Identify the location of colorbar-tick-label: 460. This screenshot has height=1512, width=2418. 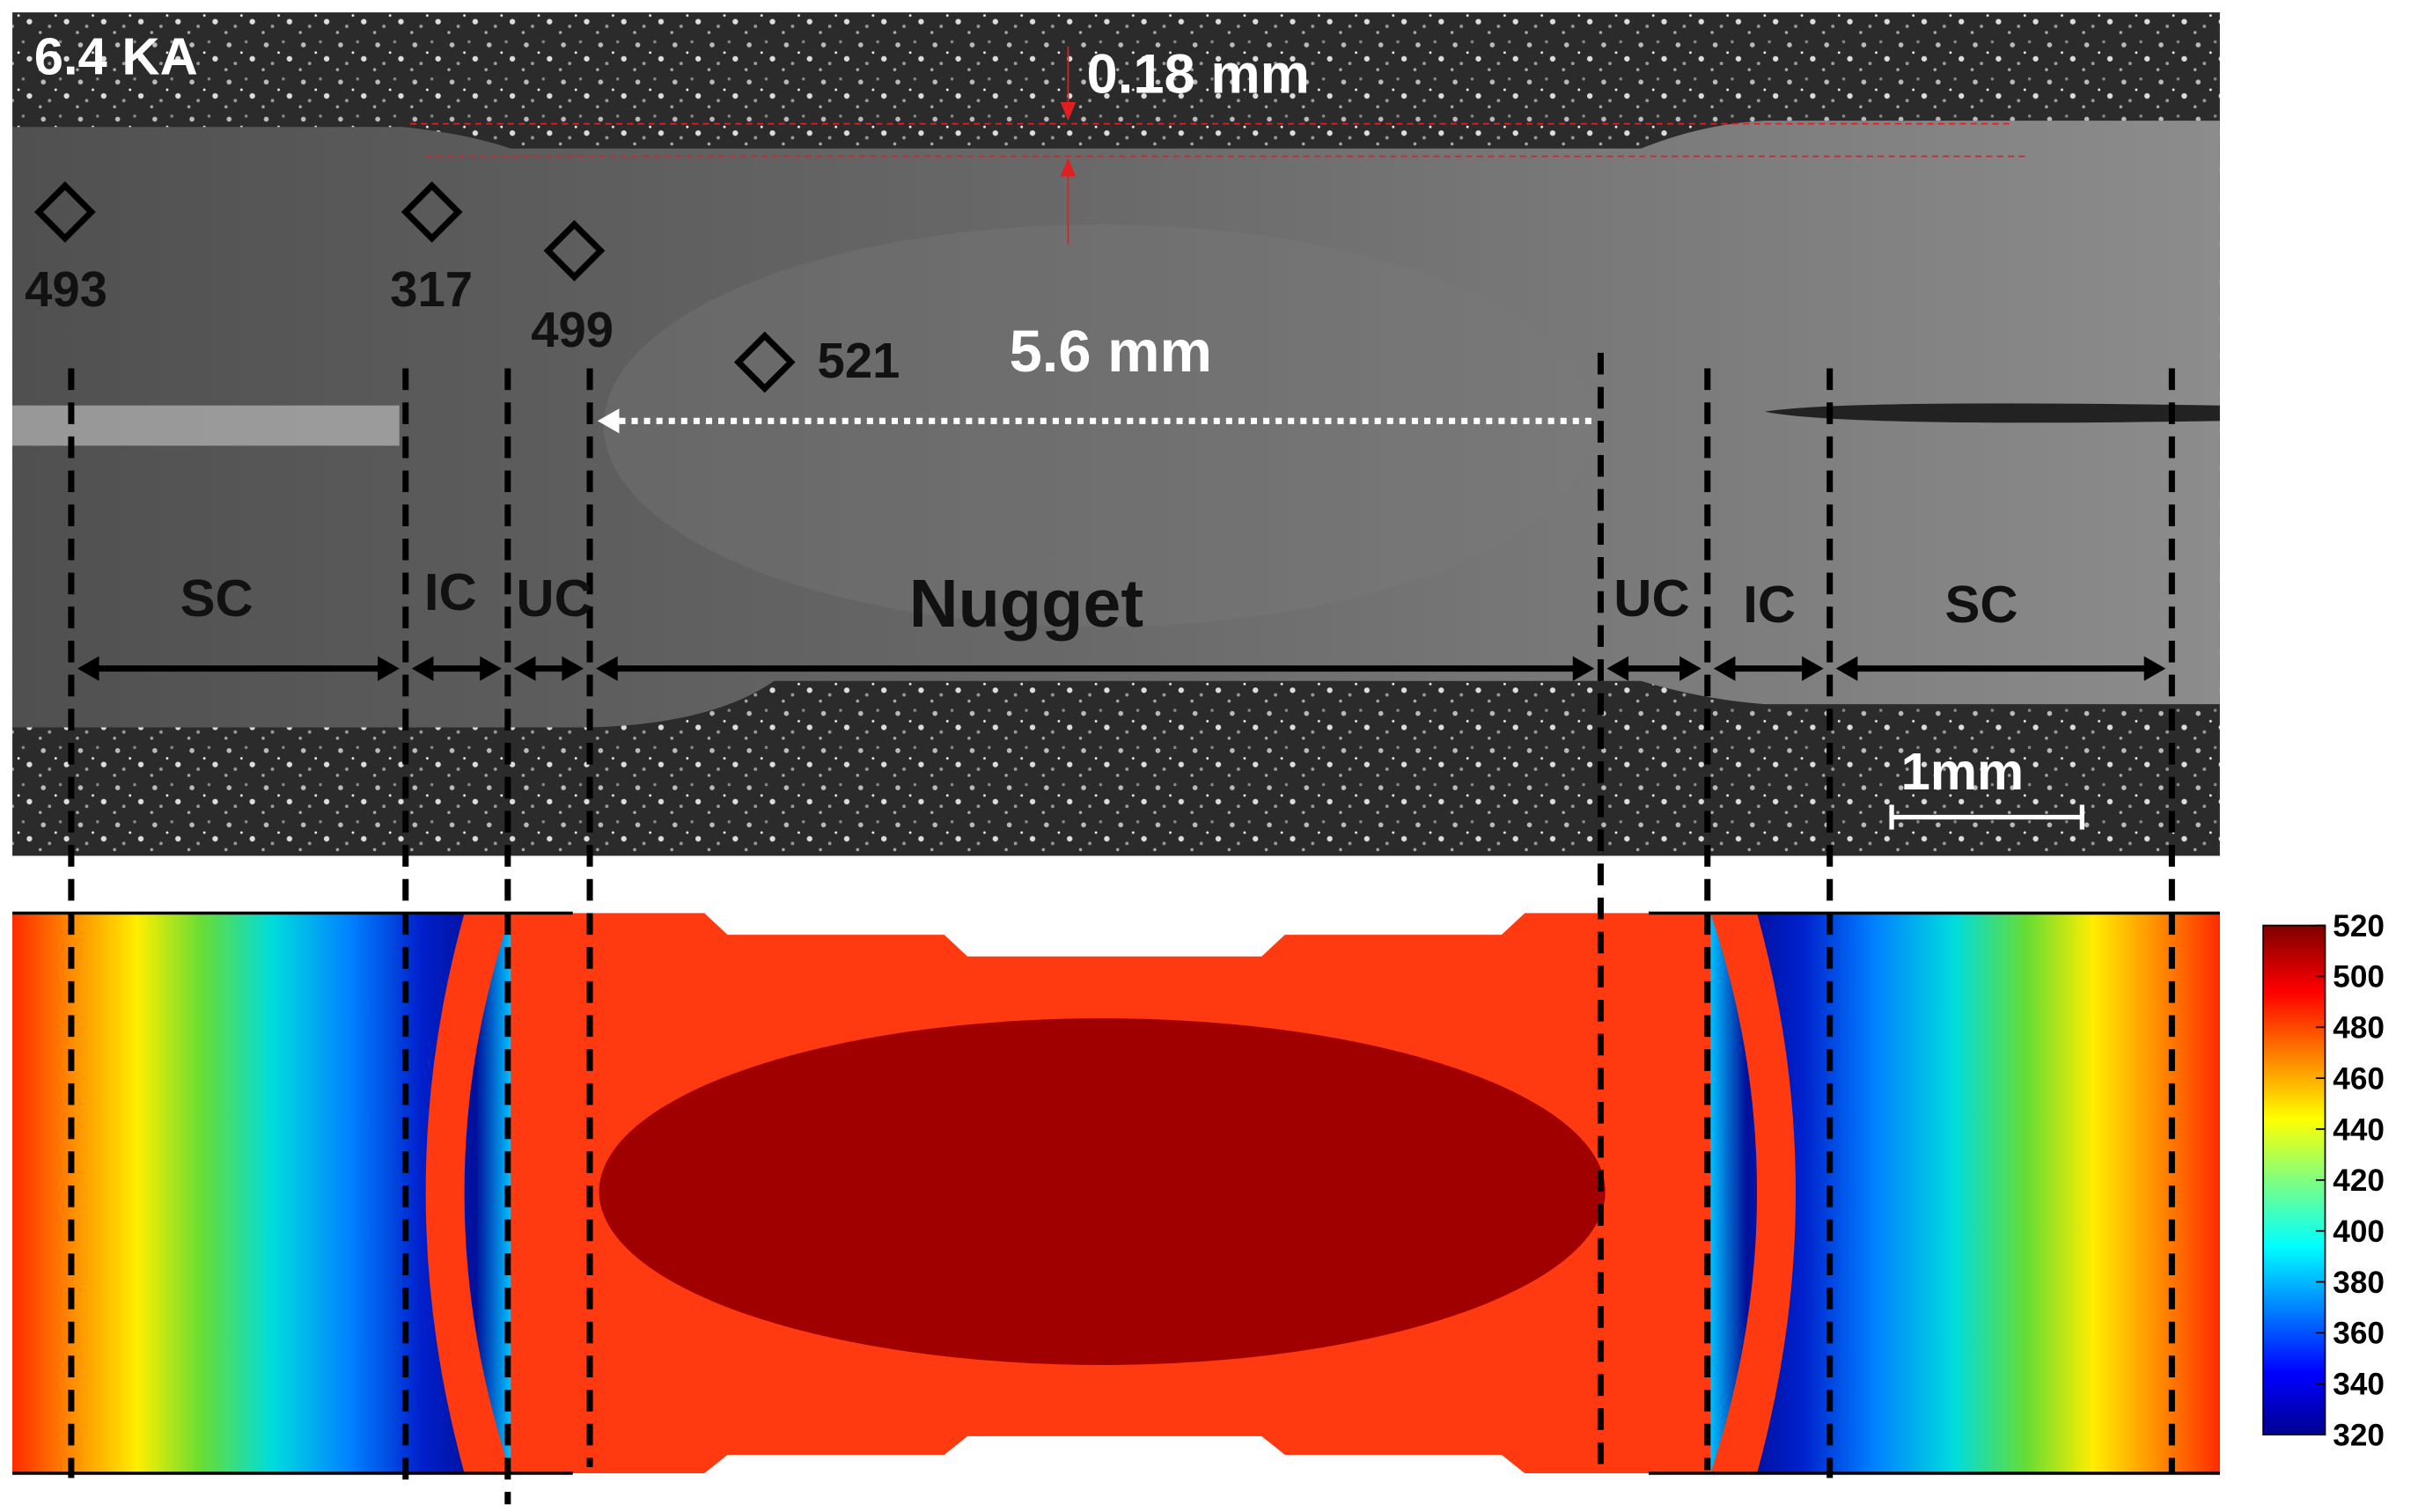
(2359, 1078).